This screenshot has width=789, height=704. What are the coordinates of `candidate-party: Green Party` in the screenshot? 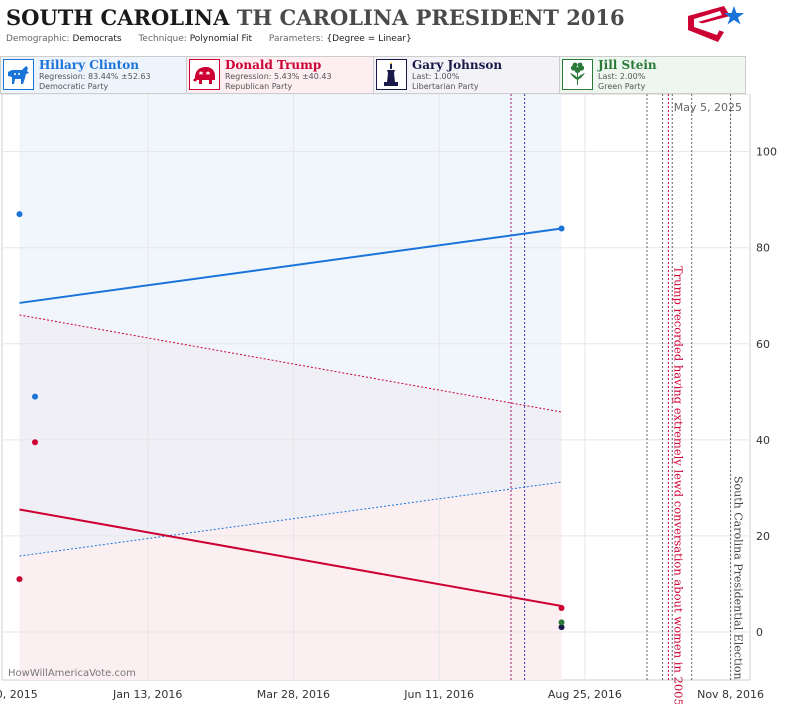 It's located at (622, 86).